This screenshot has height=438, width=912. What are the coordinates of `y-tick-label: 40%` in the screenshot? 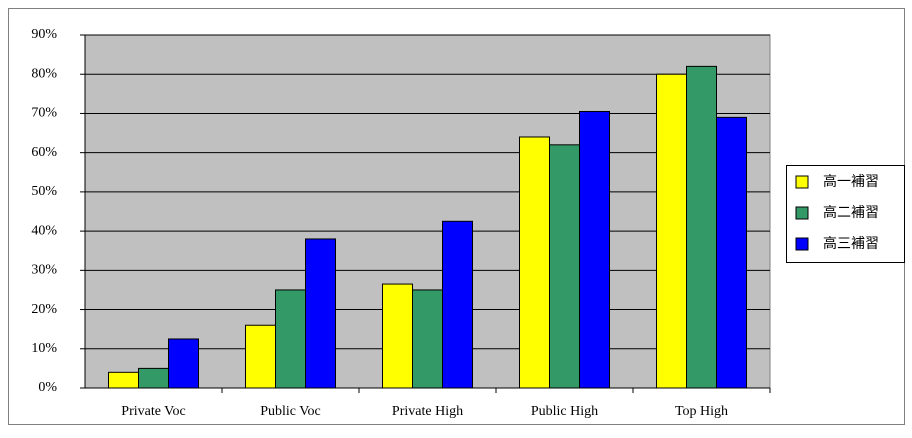 It's located at (44, 230).